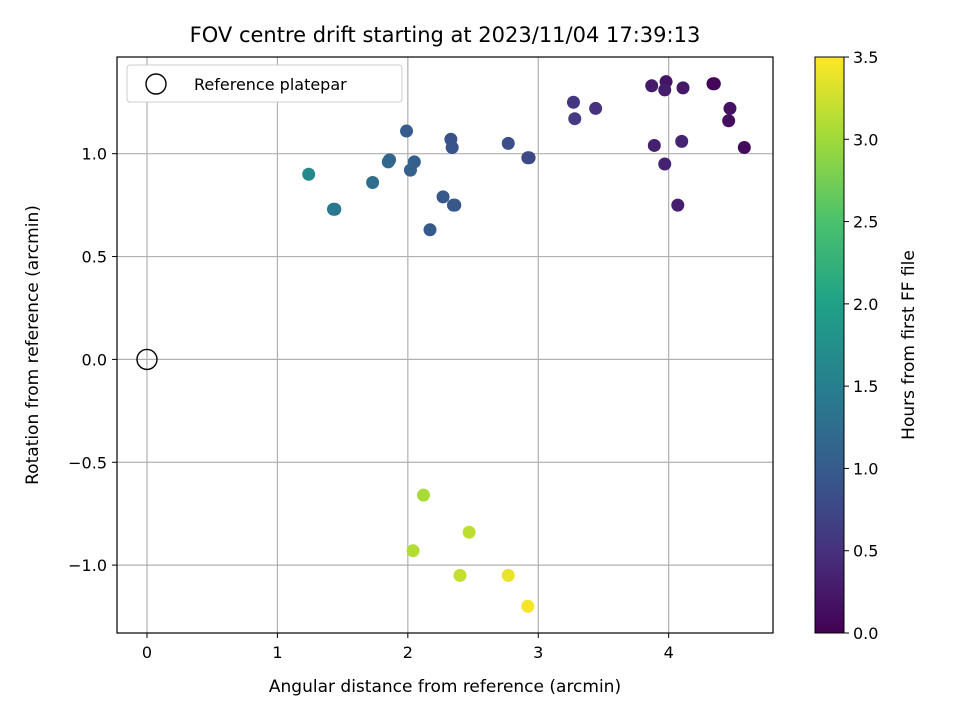 The width and height of the screenshot is (960, 720). What do you see at coordinates (865, 304) in the screenshot?
I see `colorbar-tick-label: 2.0` at bounding box center [865, 304].